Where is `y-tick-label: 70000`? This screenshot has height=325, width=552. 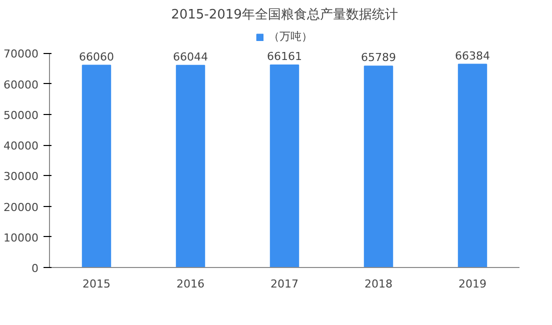 y-tick-label: 70000 is located at coordinates (21, 54).